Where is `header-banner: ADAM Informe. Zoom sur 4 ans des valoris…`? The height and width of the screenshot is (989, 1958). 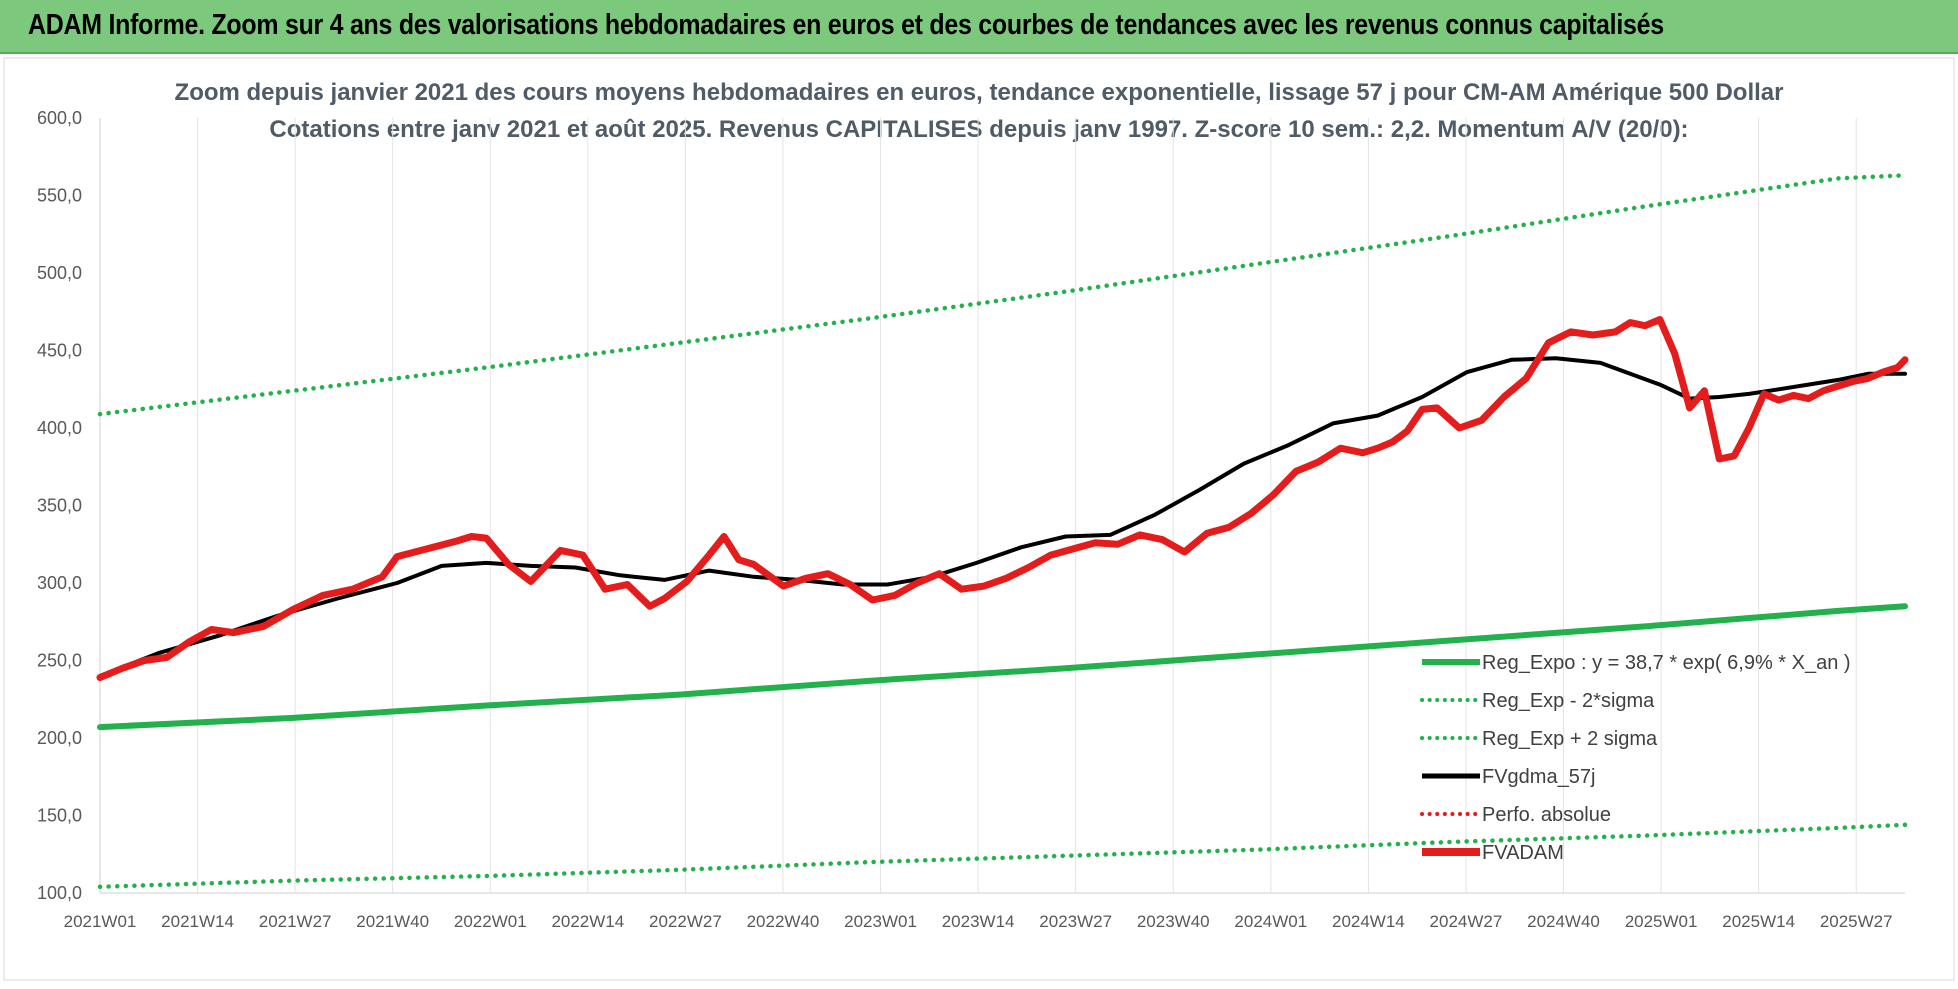 header-banner: ADAM Informe. Zoom sur 4 ans des valoris… is located at coordinates (979, 27).